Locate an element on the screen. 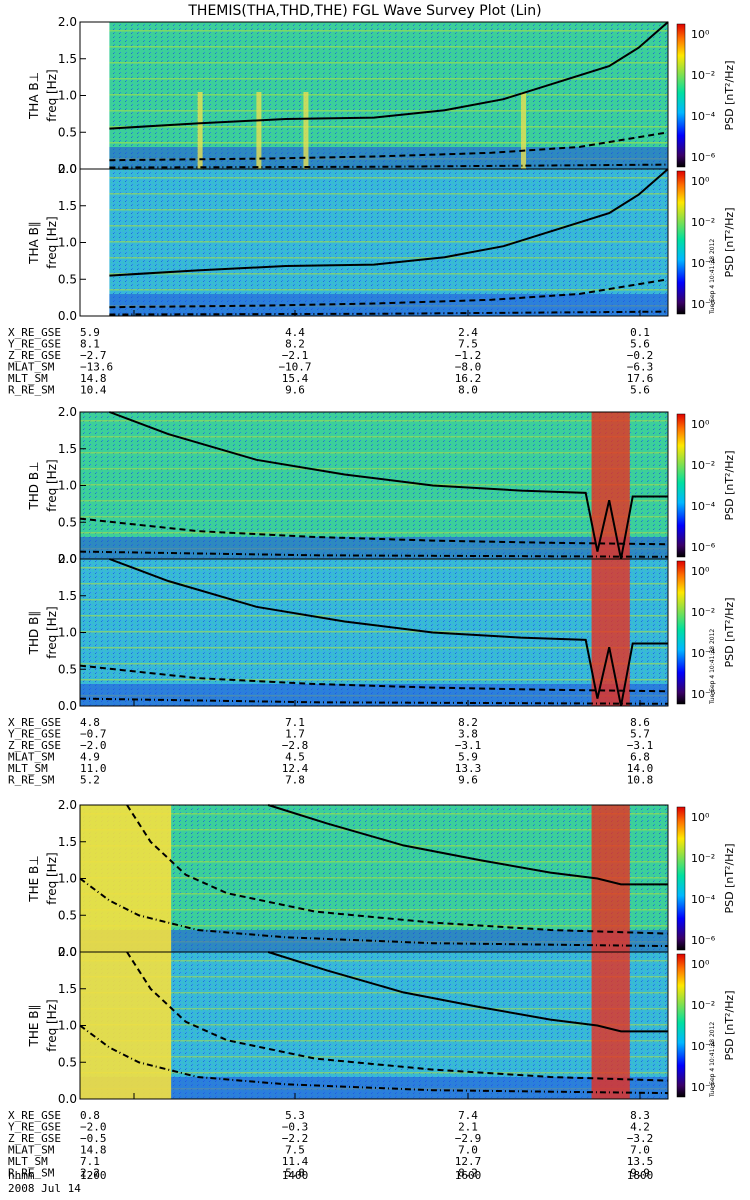 The height and width of the screenshot is (1200, 750). ephemeris-value: 13.5 is located at coordinates (640, 1161).